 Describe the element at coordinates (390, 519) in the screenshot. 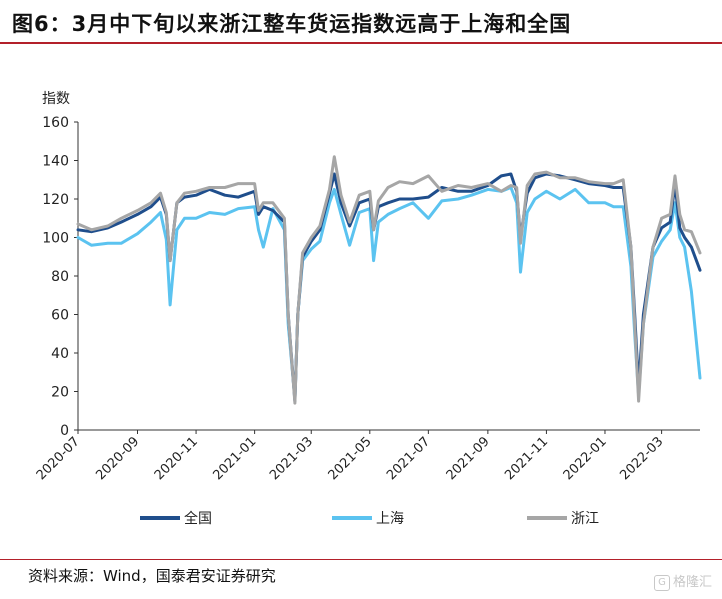

I see `legend-label: 上海` at that location.